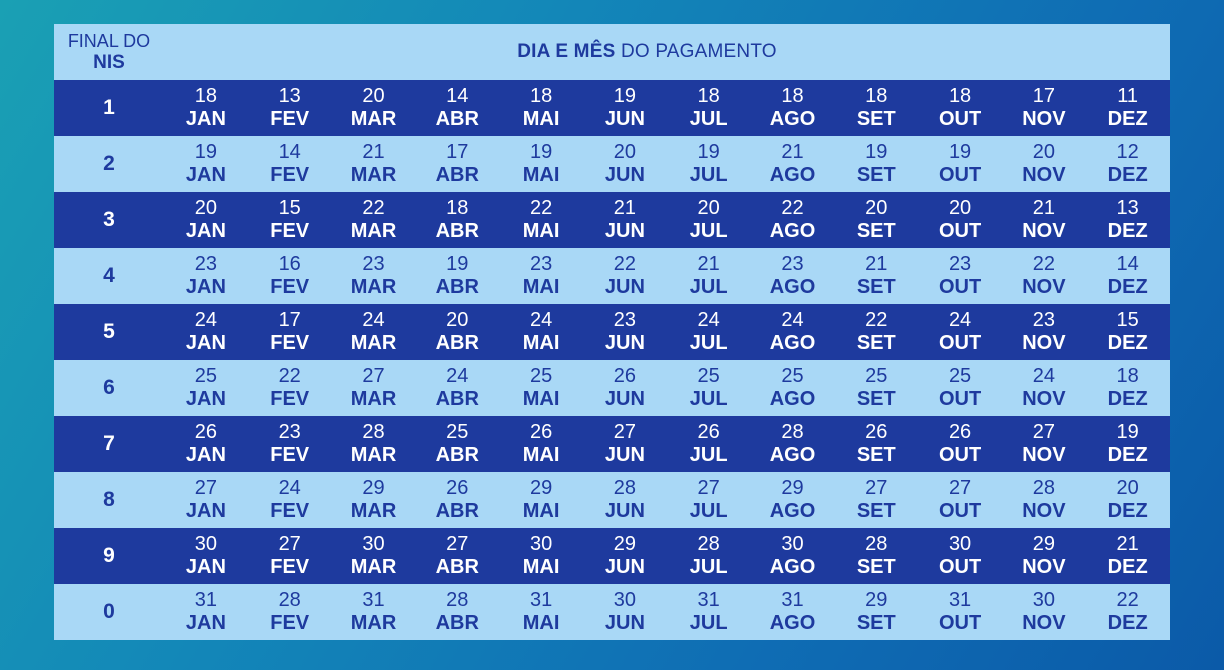  I want to click on payment-date-cell: 28 FEV, so click(290, 612).